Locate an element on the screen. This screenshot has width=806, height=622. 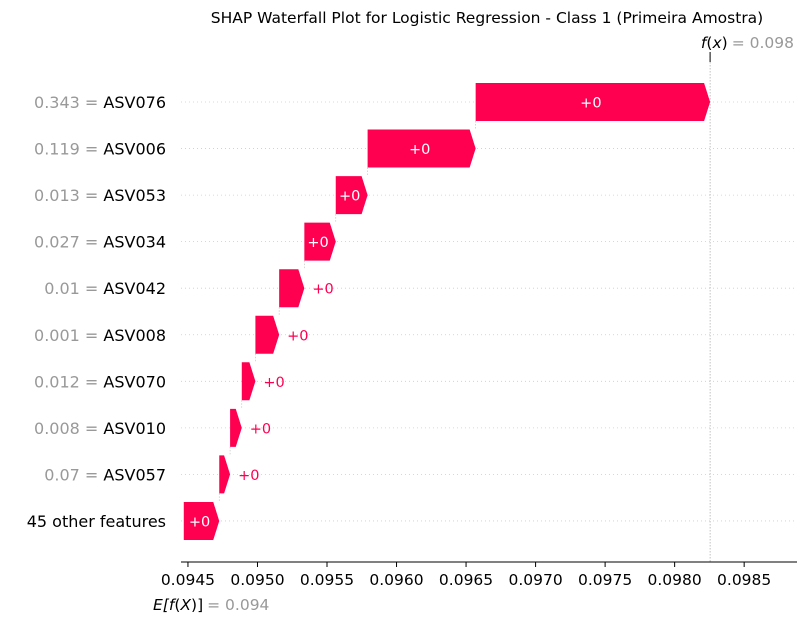
feature-label: 0.027 = ASV034 is located at coordinates (100, 242).